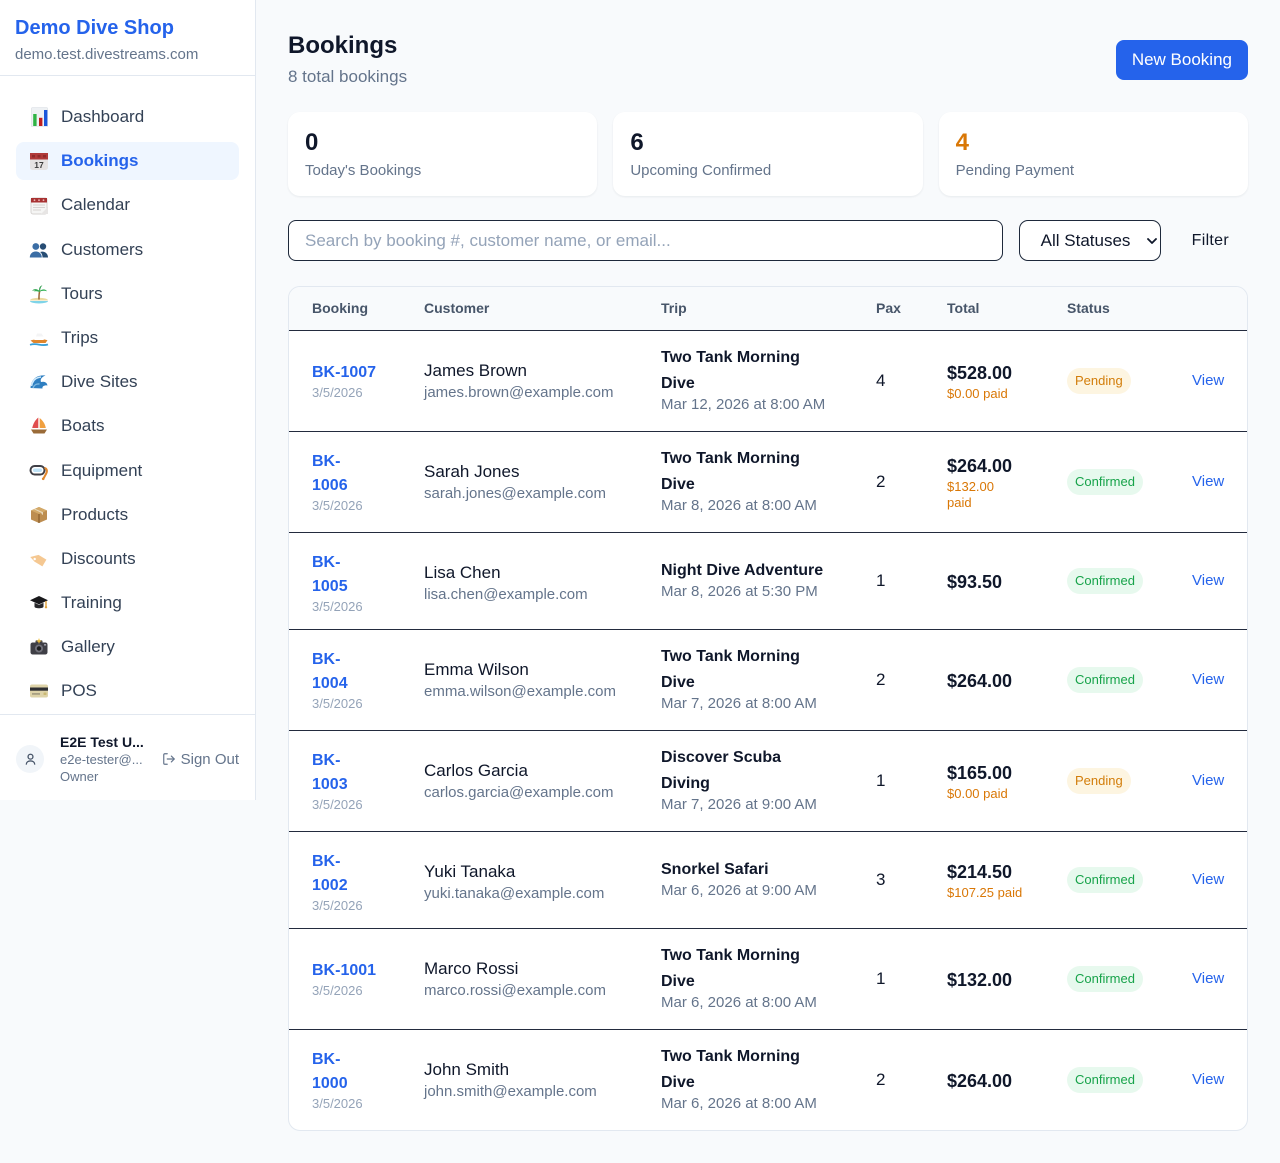 The height and width of the screenshot is (1163, 1280). What do you see at coordinates (39, 165) in the screenshot?
I see `svg-text: 17` at bounding box center [39, 165].